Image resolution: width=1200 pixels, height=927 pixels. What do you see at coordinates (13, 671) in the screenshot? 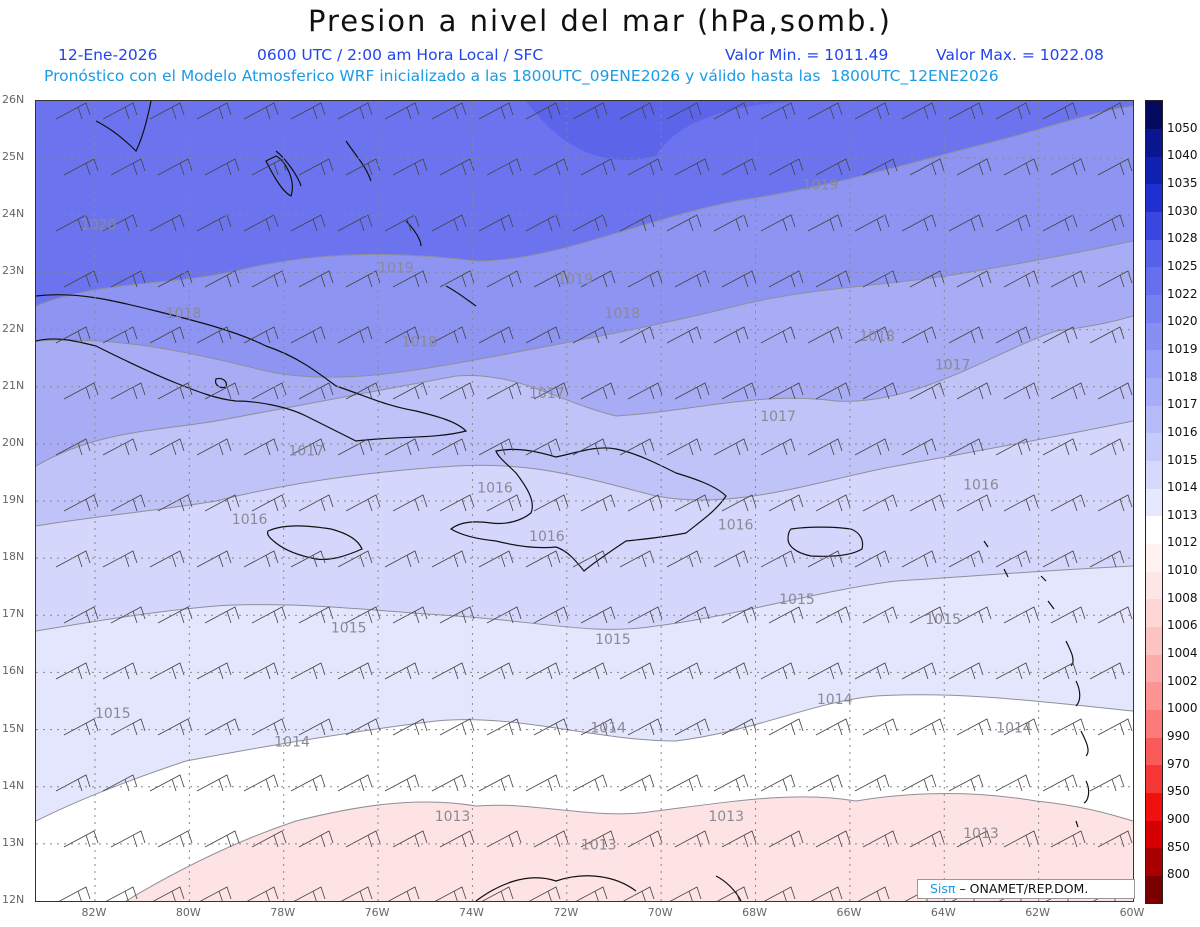
I see `lat-label: 16N` at bounding box center [13, 671].